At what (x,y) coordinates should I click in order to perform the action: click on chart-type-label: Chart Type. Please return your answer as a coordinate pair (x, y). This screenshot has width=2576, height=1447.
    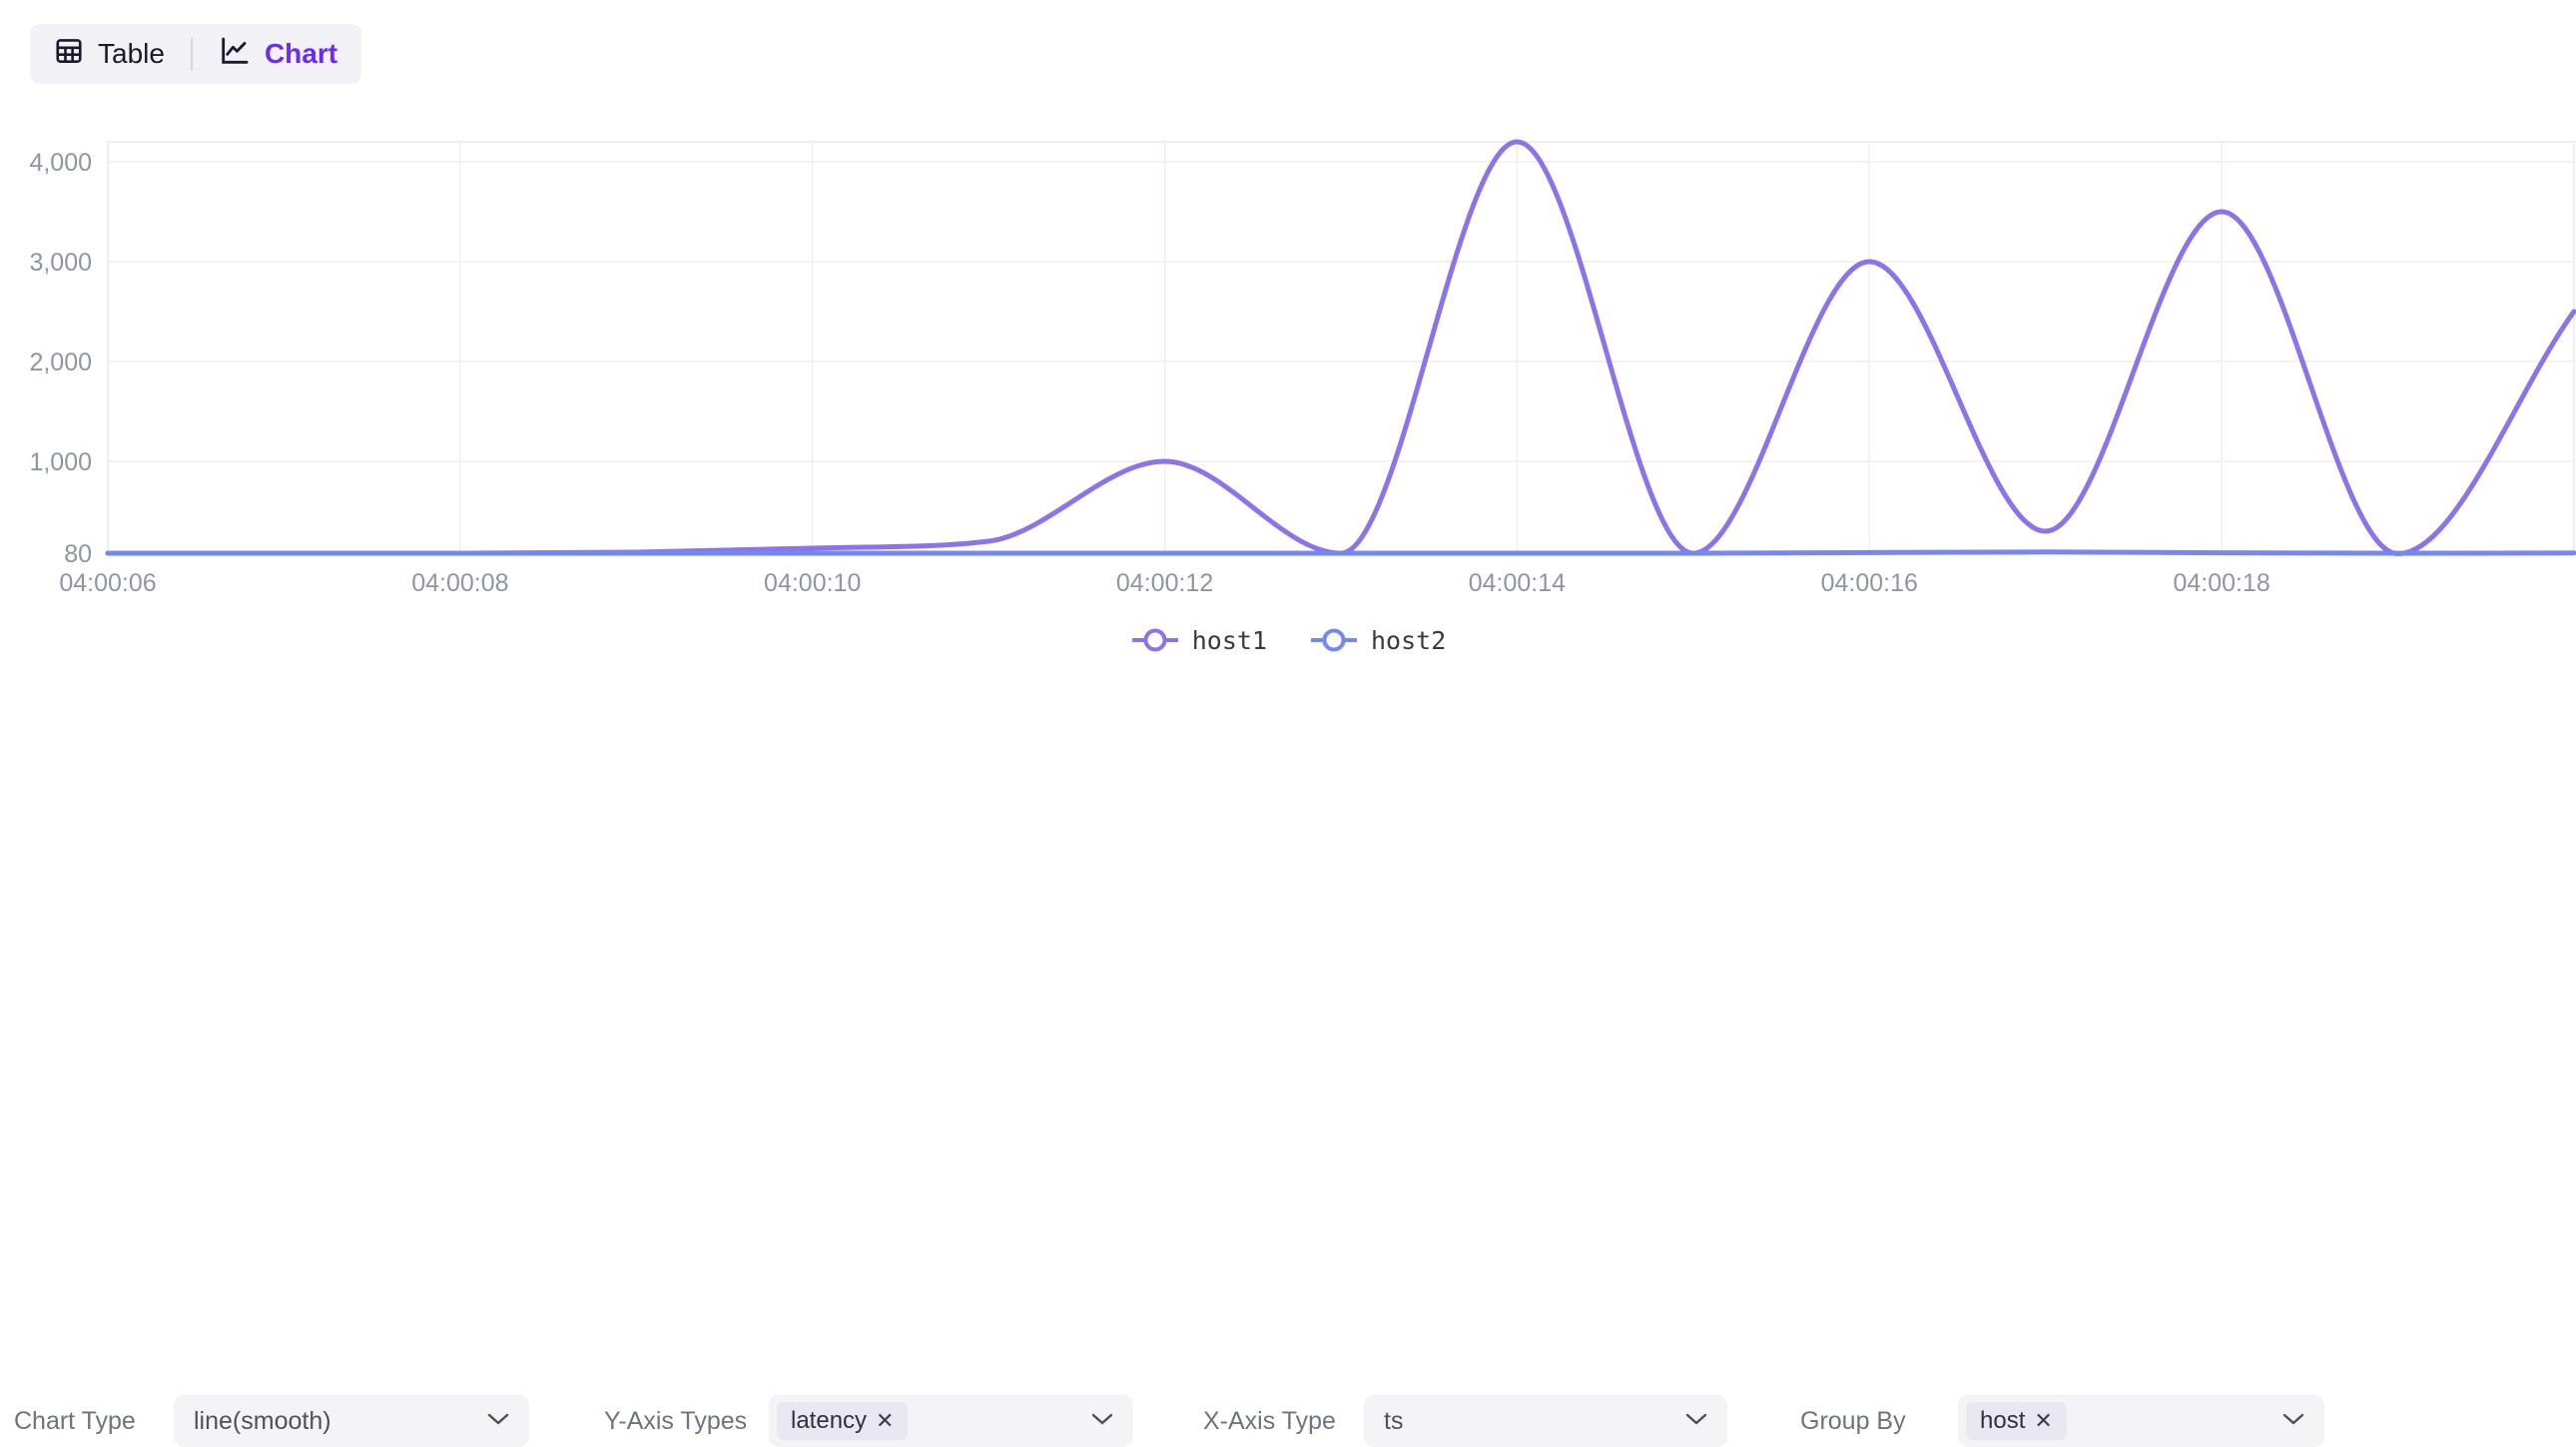
    Looking at the image, I should click on (75, 1421).